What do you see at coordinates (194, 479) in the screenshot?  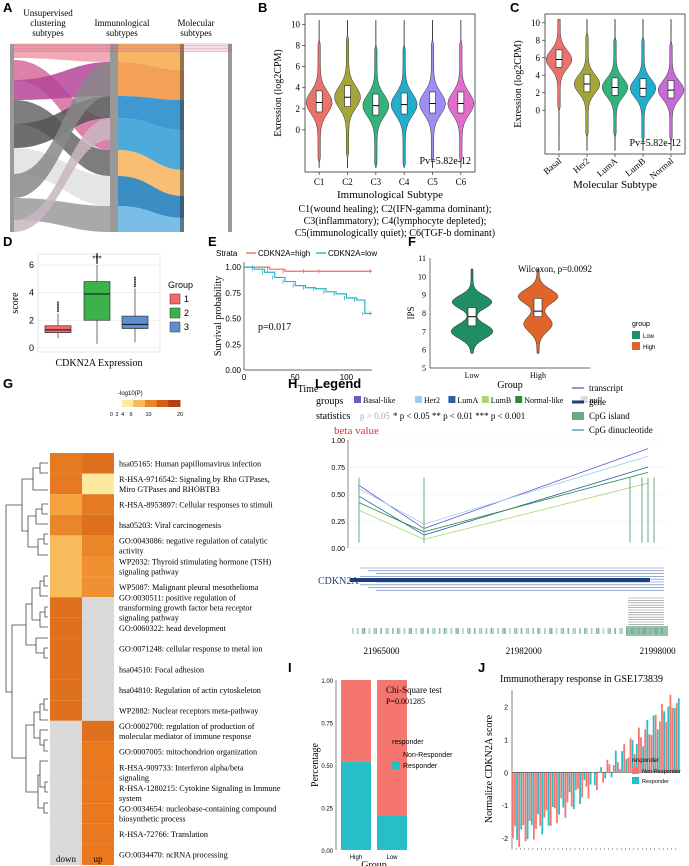 I see `heat-row-label-line: R-HSA-9716542: Signaling by Rho GTPases,` at bounding box center [194, 479].